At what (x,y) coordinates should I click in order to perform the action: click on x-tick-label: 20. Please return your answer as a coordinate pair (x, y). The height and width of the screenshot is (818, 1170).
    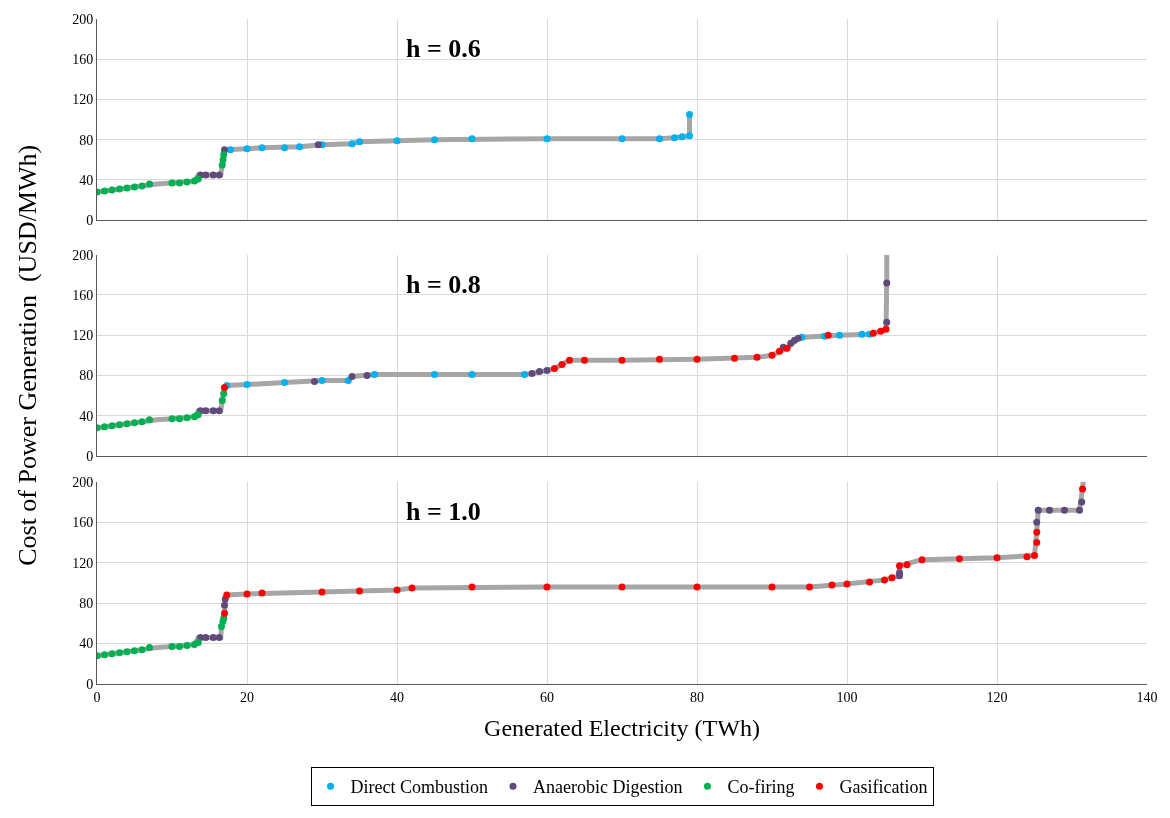
    Looking at the image, I should click on (247, 697).